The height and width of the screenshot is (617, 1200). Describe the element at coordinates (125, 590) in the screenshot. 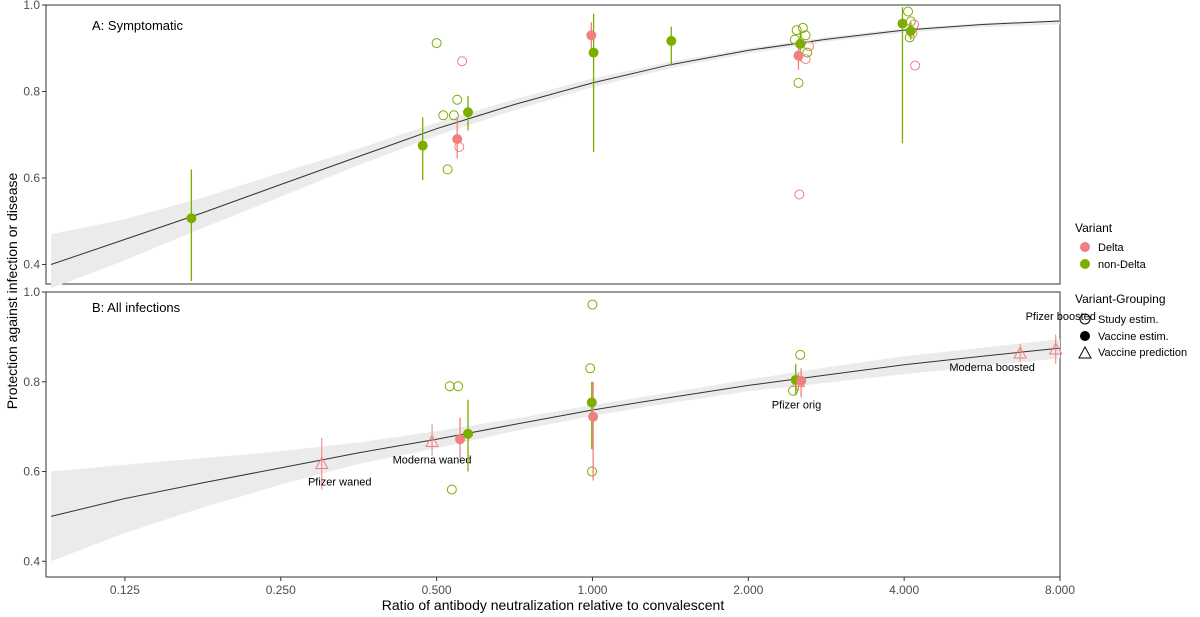

I see `x-tick-label: 0.125` at that location.